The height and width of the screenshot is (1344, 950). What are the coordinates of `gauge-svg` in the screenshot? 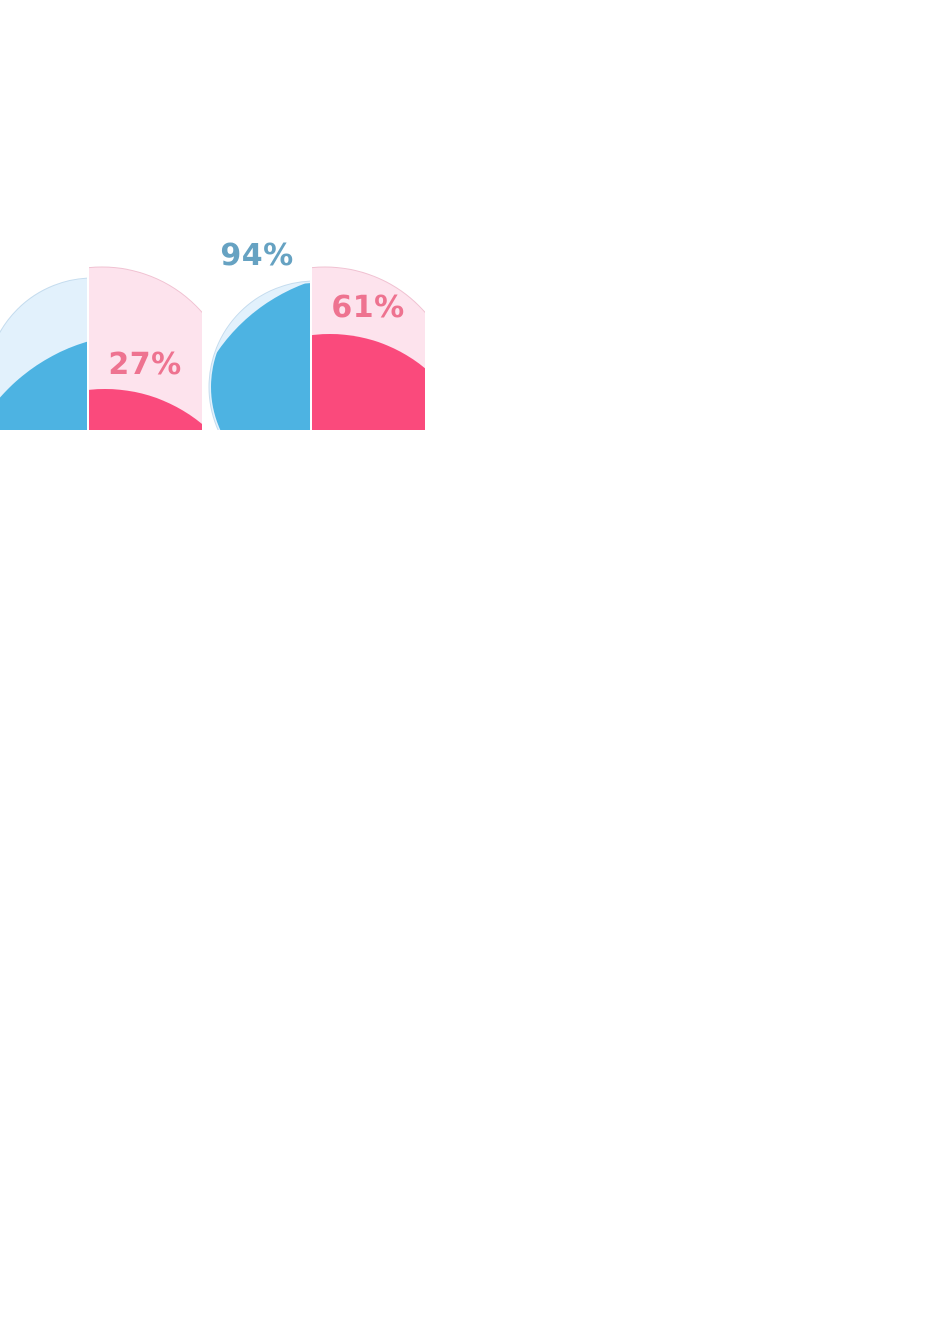 It's located at (212, 348).